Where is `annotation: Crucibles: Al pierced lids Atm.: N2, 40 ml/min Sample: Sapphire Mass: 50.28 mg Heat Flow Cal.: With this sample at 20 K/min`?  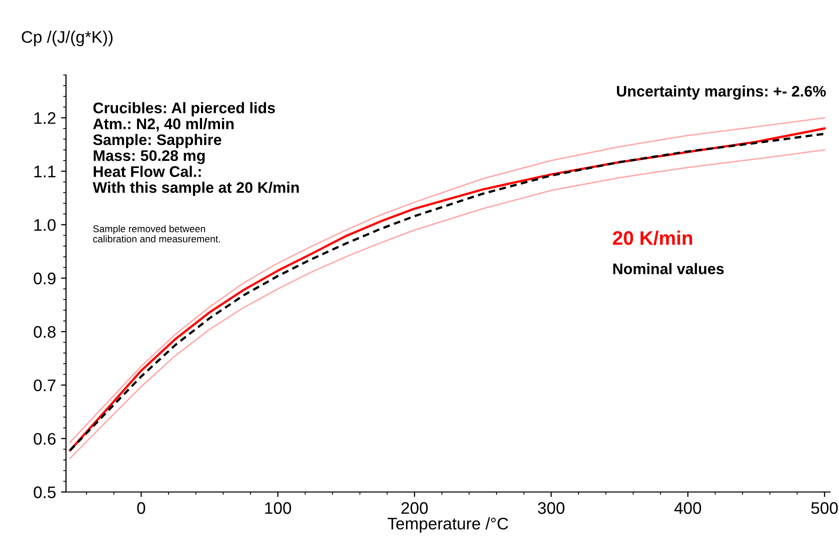
annotation: Crucibles: Al pierced lids Atm.: N2, 40 ml/min Sample: Sapphire Mass: 50.28 mg Heat Flow Cal.: With this sample at 20 K/min is located at coordinates (195, 149).